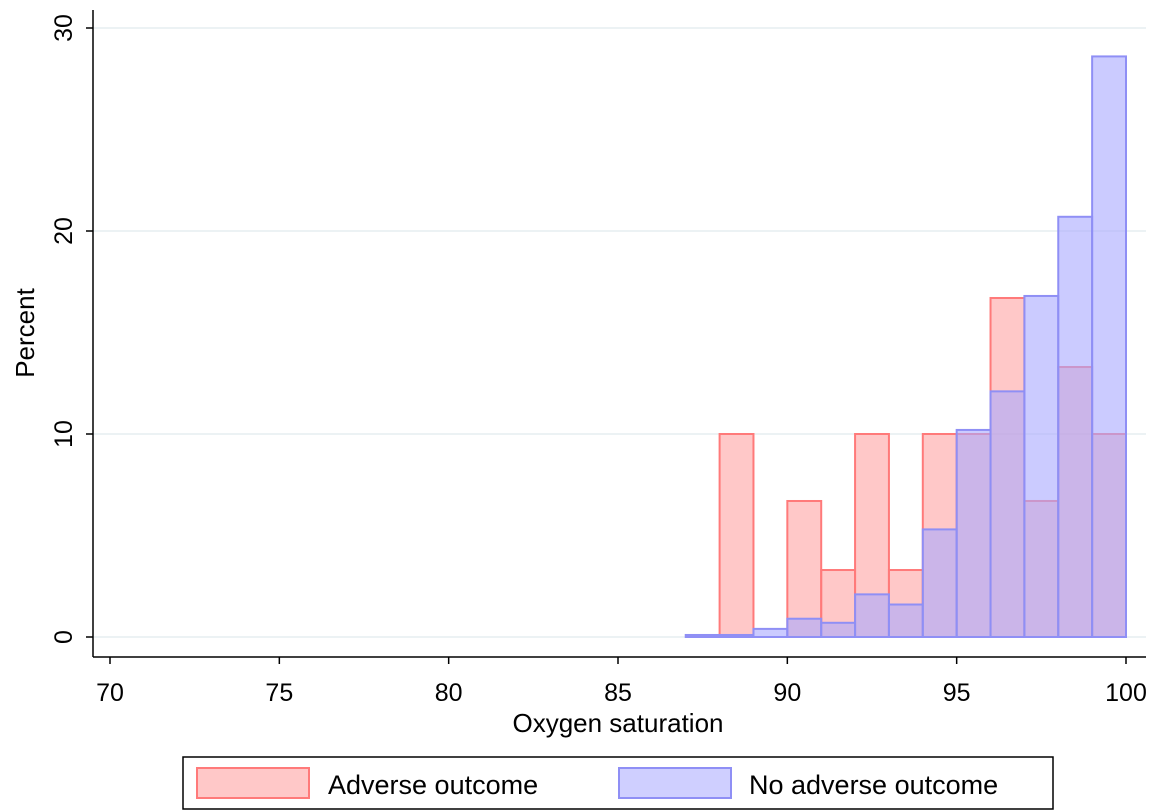  What do you see at coordinates (64, 637) in the screenshot?
I see `y-tick-label-0: 0` at bounding box center [64, 637].